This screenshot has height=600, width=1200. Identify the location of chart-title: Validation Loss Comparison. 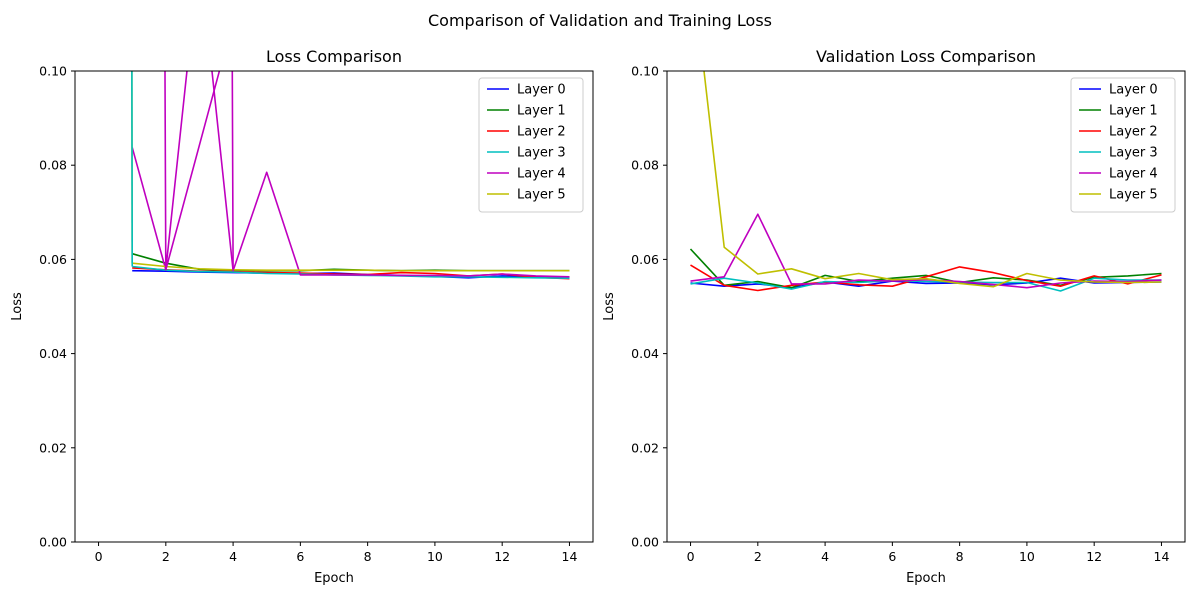
(926, 56).